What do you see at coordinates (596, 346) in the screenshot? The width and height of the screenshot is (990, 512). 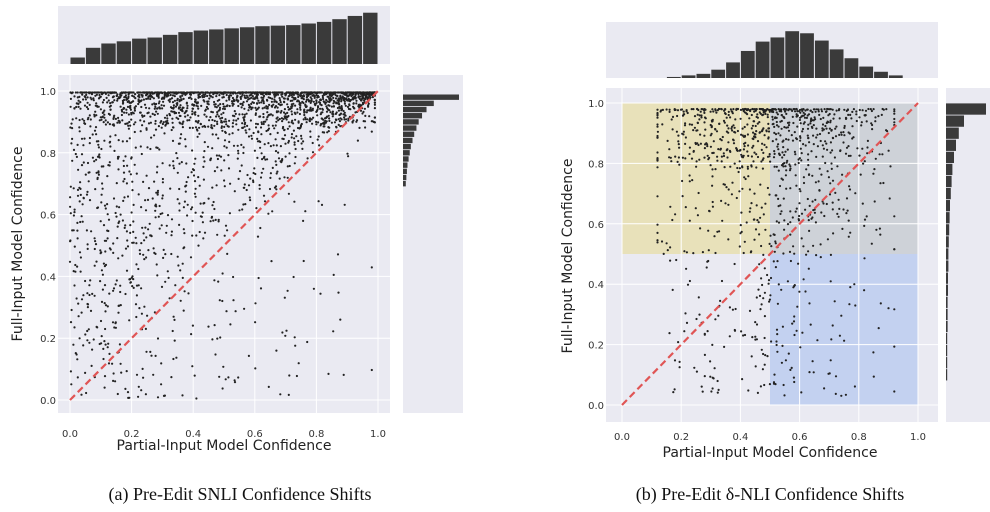 I see `y-tick-label: 0.2` at bounding box center [596, 346].